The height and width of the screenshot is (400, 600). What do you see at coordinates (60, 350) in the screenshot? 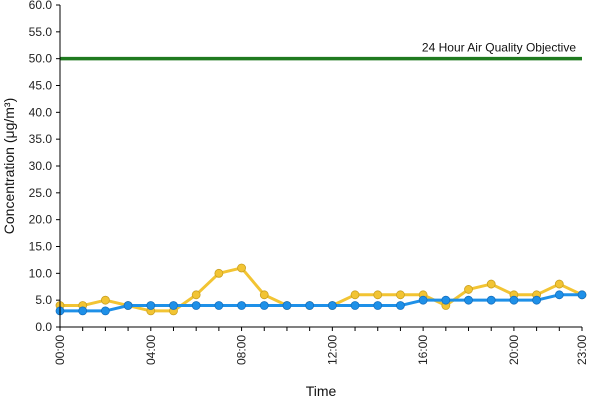
I see `x-tick-label: 00:00` at bounding box center [60, 350].